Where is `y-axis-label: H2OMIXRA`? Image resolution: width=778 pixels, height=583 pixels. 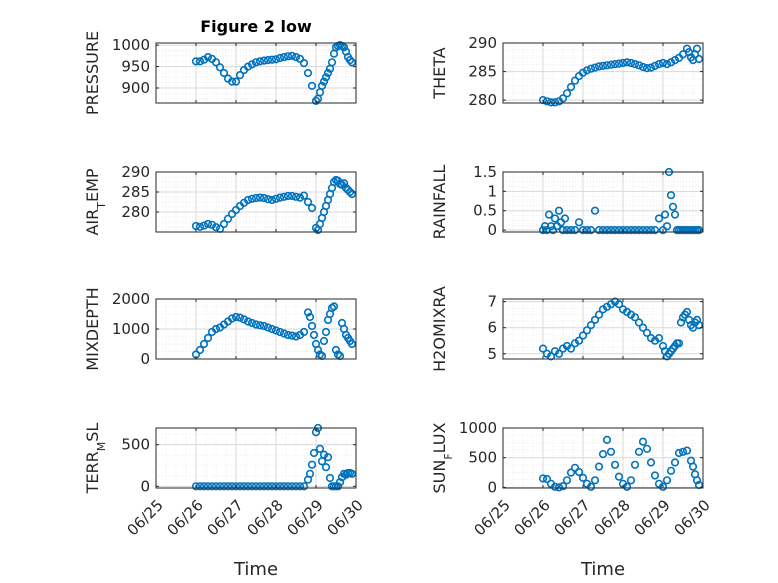
y-axis-label: H2OMIXRA is located at coordinates (439, 329).